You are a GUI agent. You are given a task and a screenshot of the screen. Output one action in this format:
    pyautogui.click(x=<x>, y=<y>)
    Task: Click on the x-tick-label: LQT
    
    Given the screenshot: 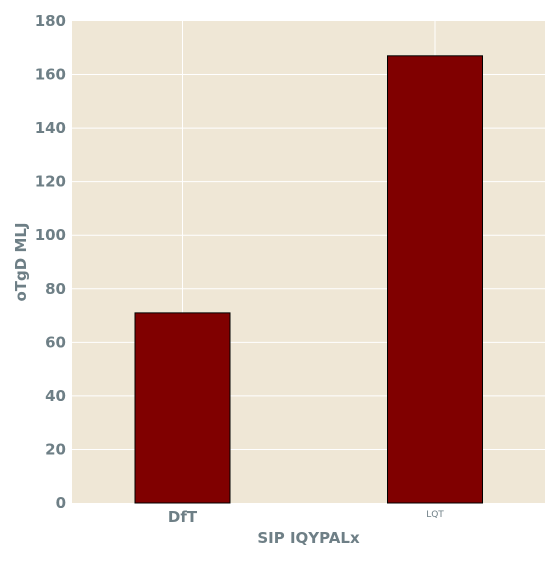 What is the action you would take?
    pyautogui.click(x=435, y=515)
    